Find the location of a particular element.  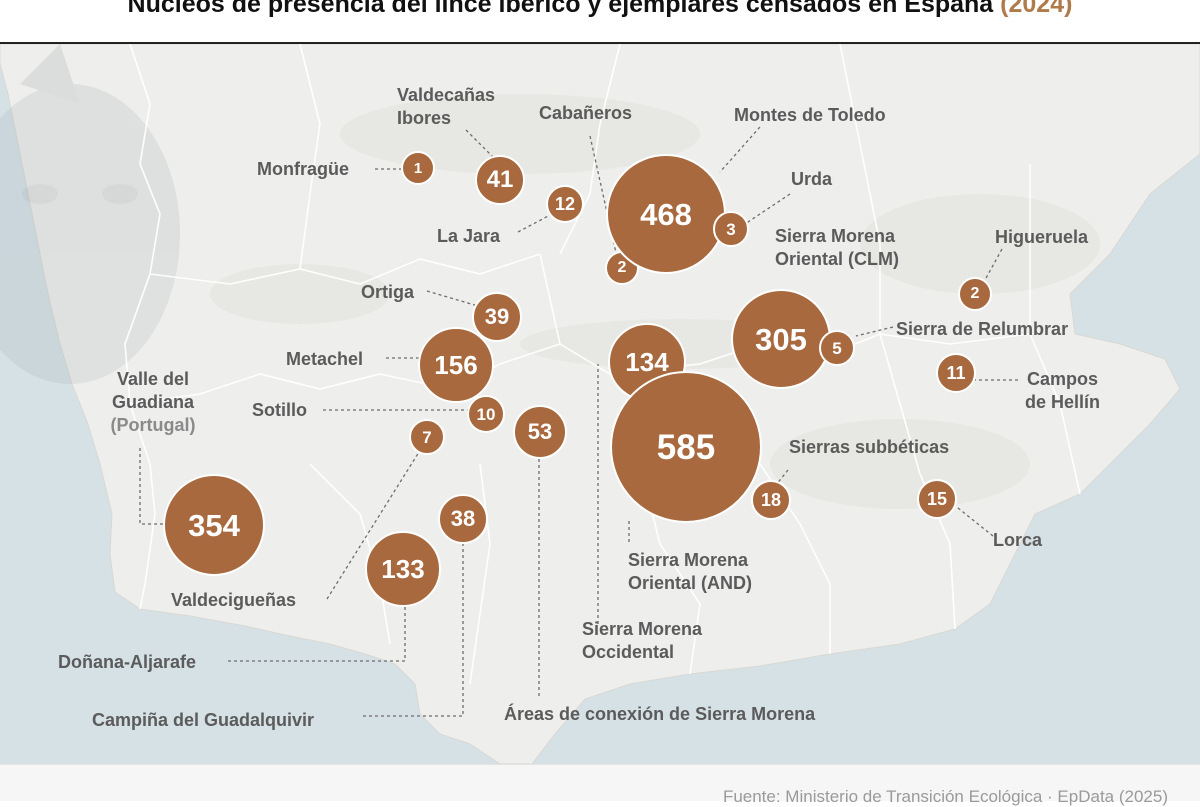

bubble-guadiana: 354 is located at coordinates (214, 525).